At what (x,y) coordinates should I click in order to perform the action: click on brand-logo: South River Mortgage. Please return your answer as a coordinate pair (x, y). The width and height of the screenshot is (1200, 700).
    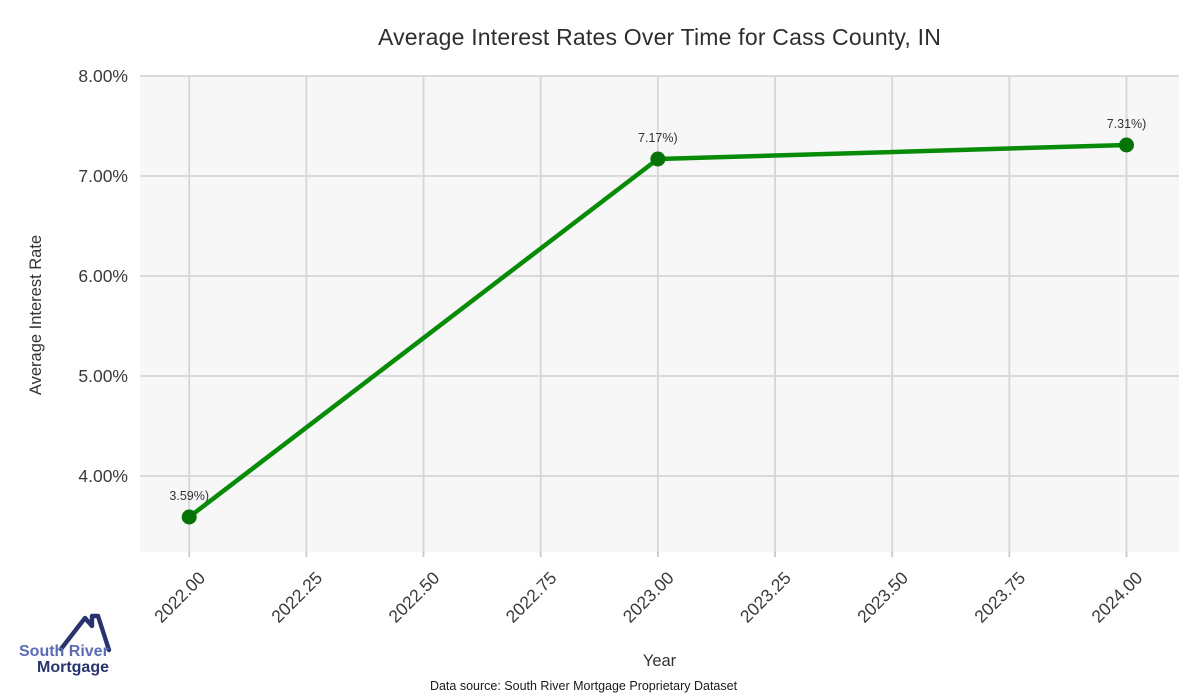
    Looking at the image, I should click on (76, 650).